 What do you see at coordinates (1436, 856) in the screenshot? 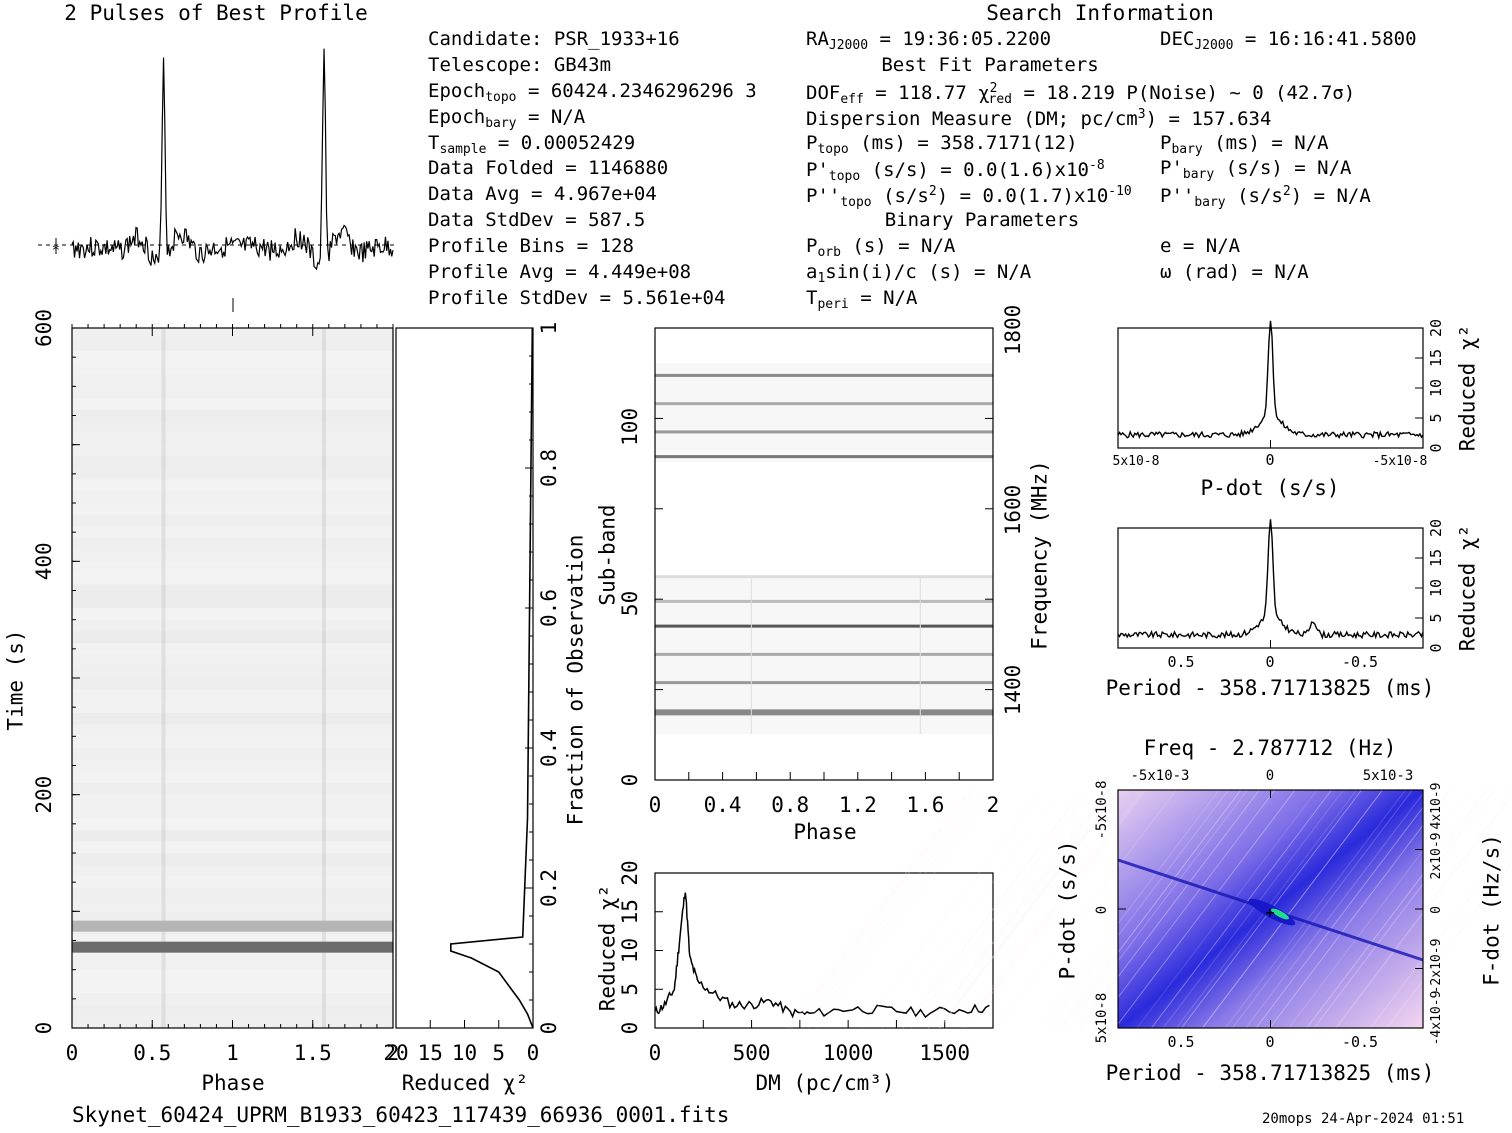
I see `pp-y2tick-label: 2x10-9` at bounding box center [1436, 856].